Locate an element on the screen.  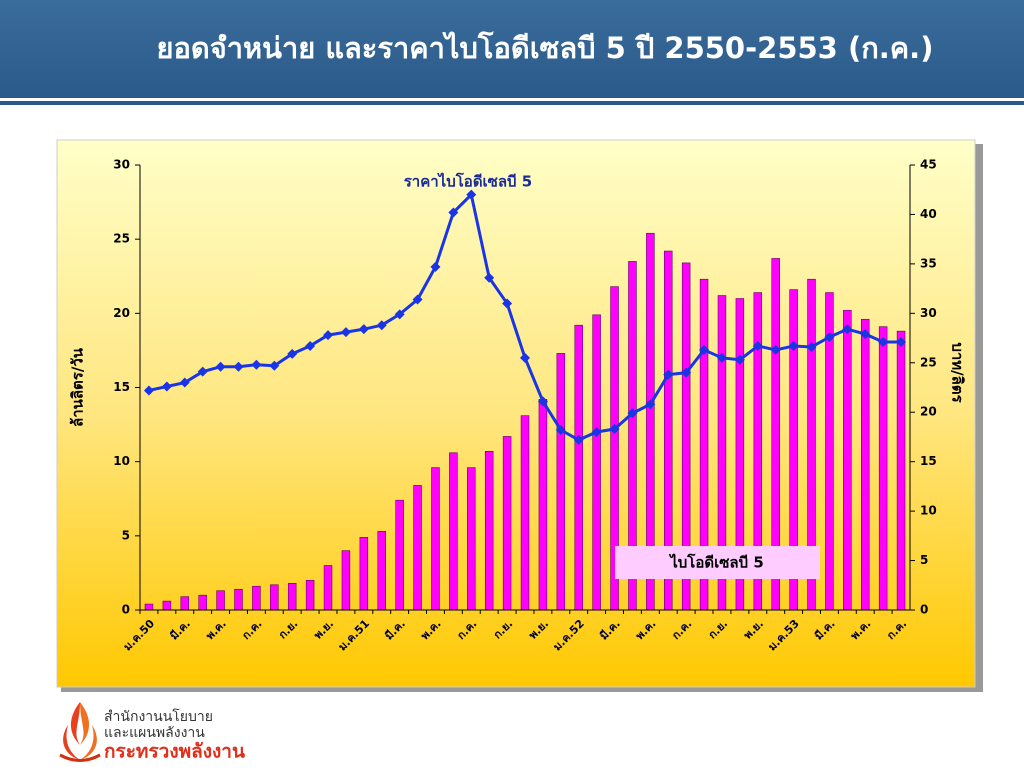
y2-tick-label: 10 is located at coordinates (928, 511).